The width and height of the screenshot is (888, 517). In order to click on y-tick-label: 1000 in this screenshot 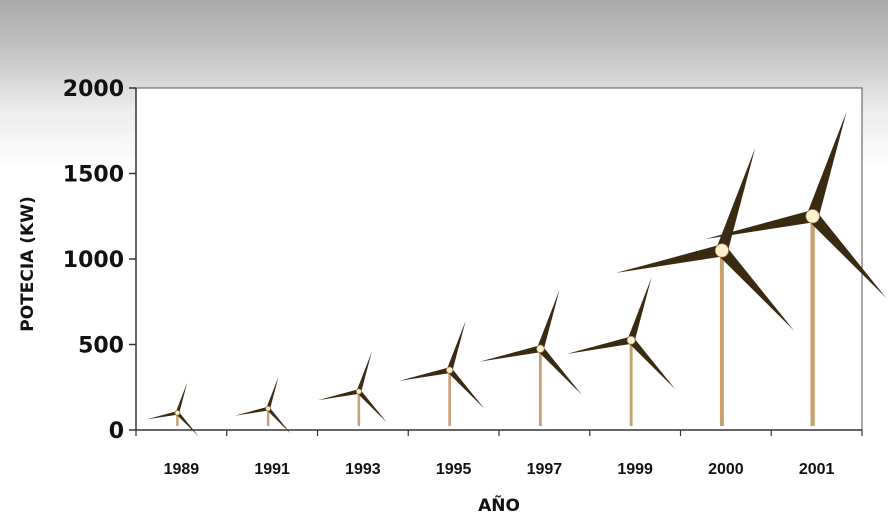, I will do `click(93, 260)`.